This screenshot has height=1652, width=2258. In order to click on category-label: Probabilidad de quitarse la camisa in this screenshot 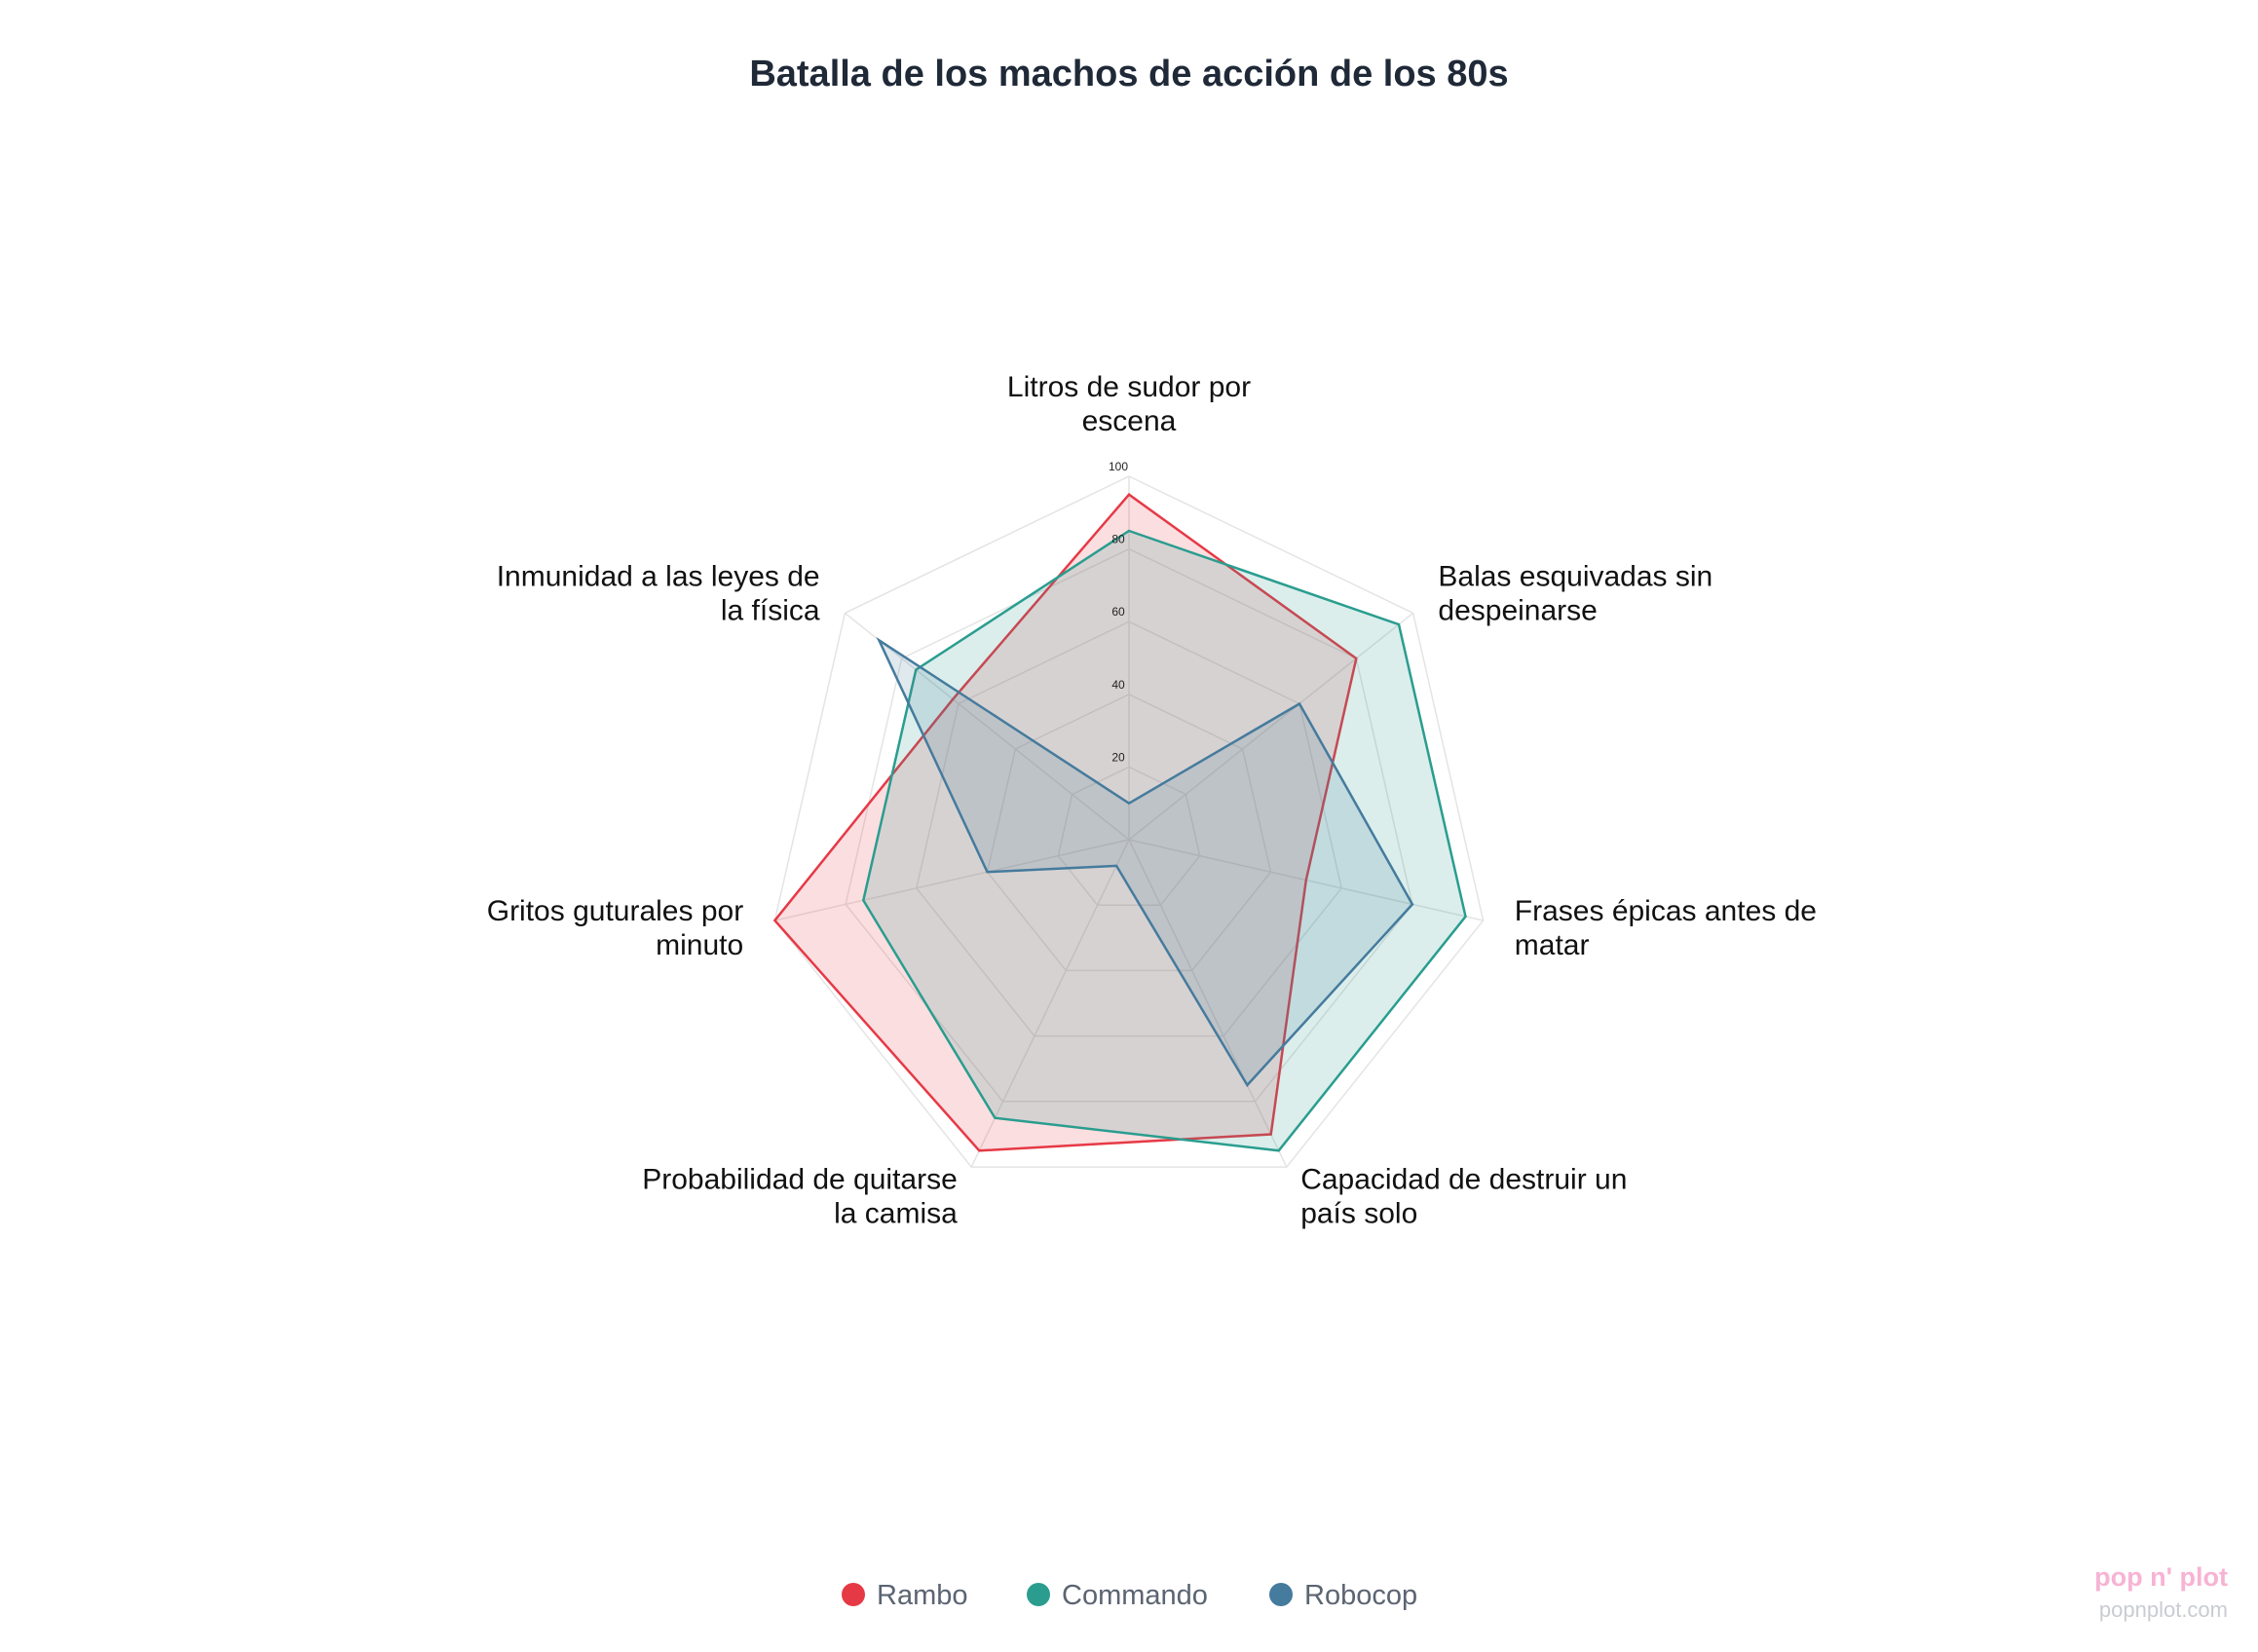, I will do `click(800, 1196)`.